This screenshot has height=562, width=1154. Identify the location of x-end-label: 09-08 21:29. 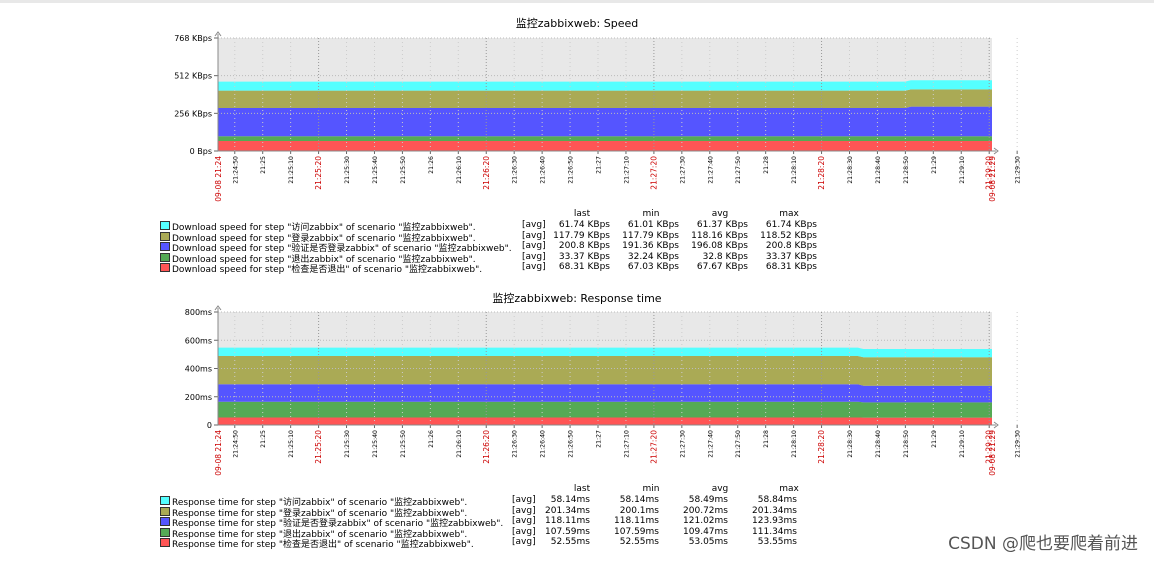
(992, 179).